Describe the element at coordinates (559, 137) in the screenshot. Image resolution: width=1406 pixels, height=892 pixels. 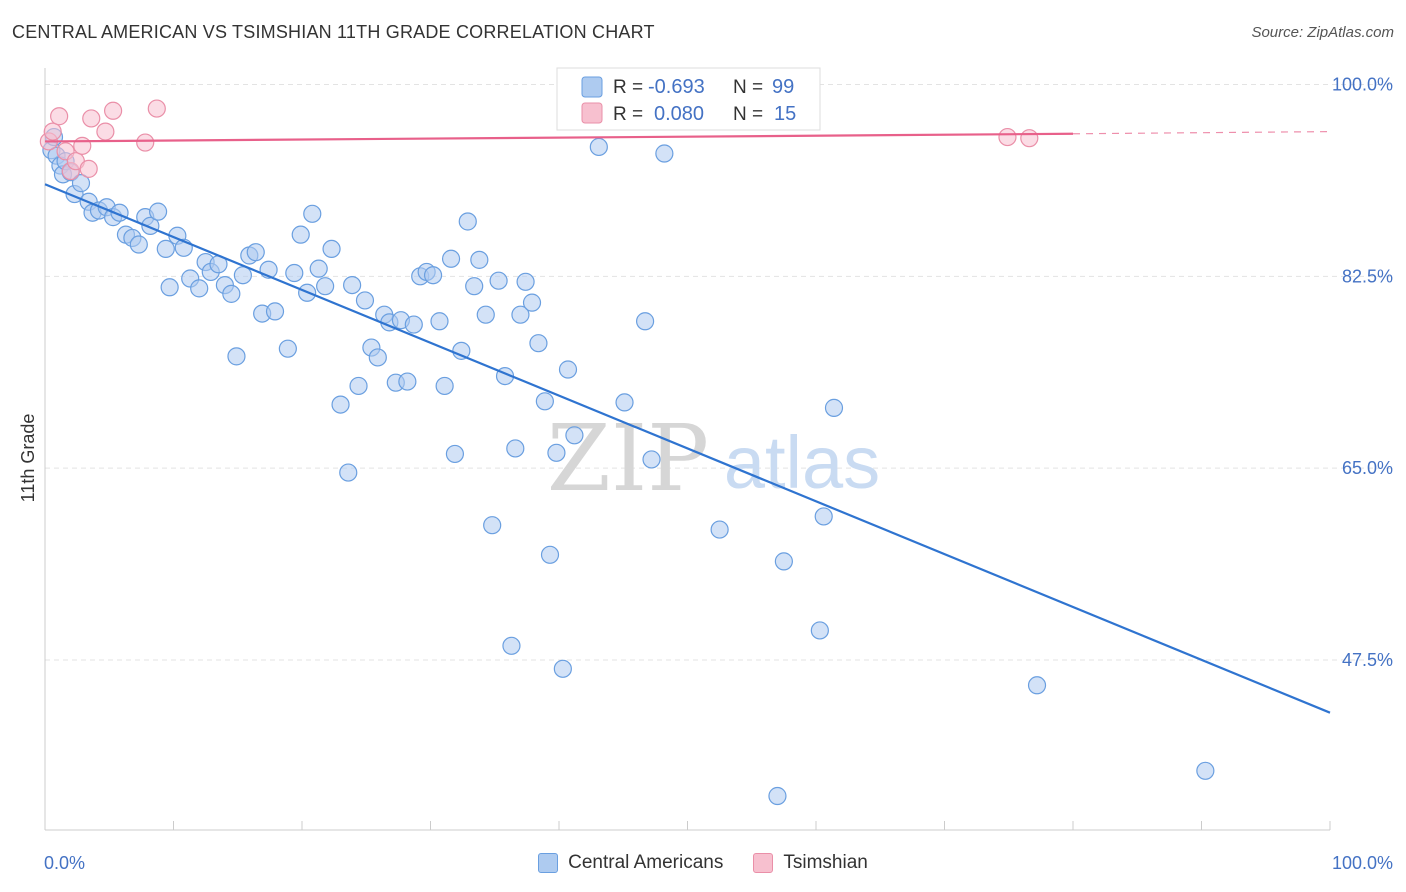
I see `trend-line-tsimshian` at that location.